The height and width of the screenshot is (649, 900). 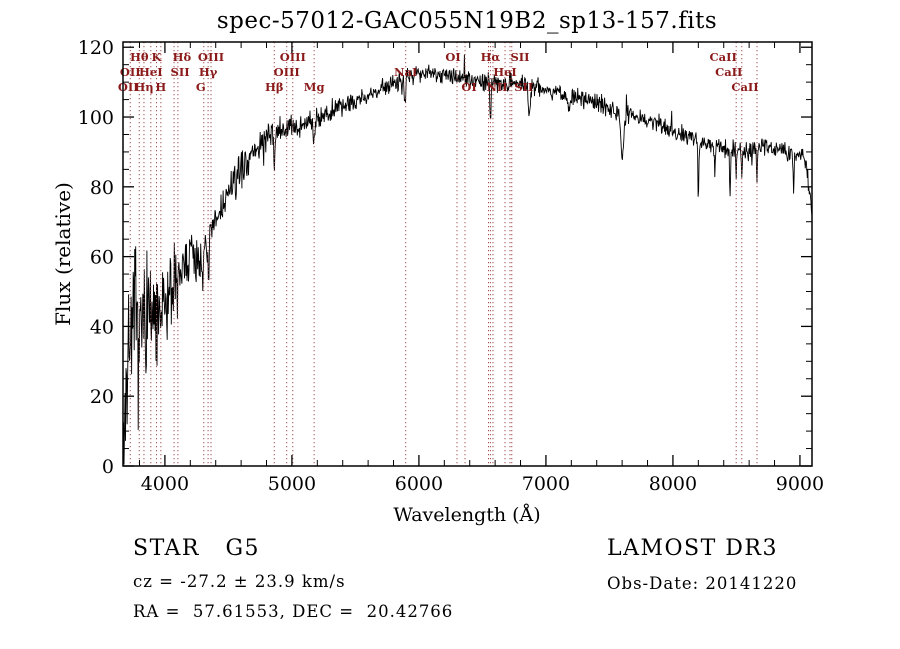 What do you see at coordinates (292, 484) in the screenshot?
I see `x-tick-label: 5000` at bounding box center [292, 484].